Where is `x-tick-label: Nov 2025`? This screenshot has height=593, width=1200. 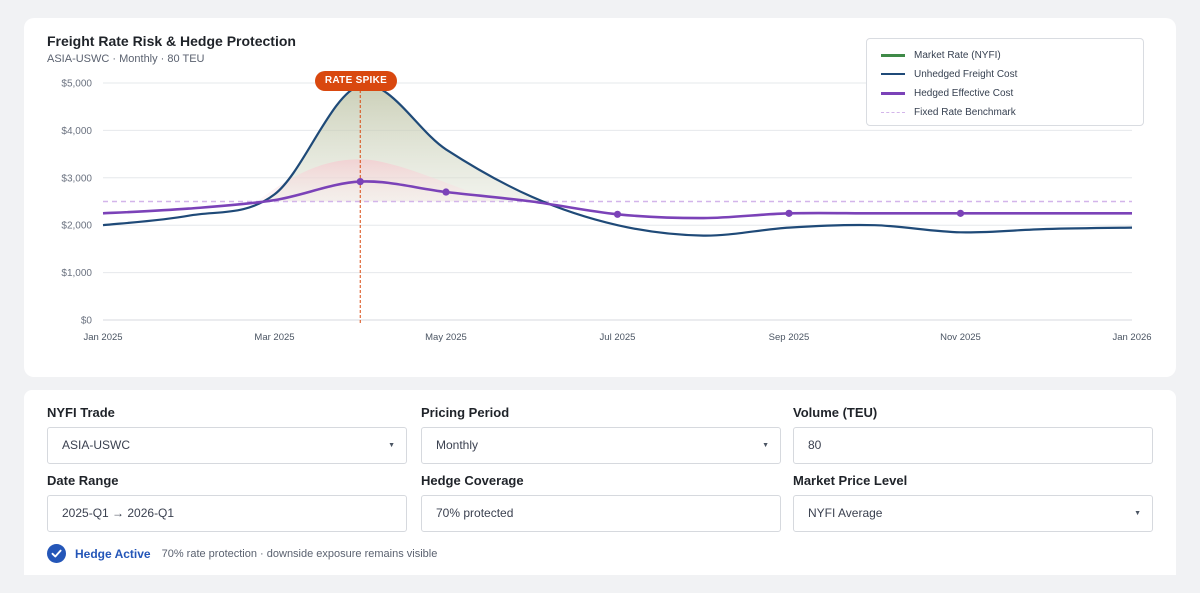 x-tick-label: Nov 2025 is located at coordinates (960, 337).